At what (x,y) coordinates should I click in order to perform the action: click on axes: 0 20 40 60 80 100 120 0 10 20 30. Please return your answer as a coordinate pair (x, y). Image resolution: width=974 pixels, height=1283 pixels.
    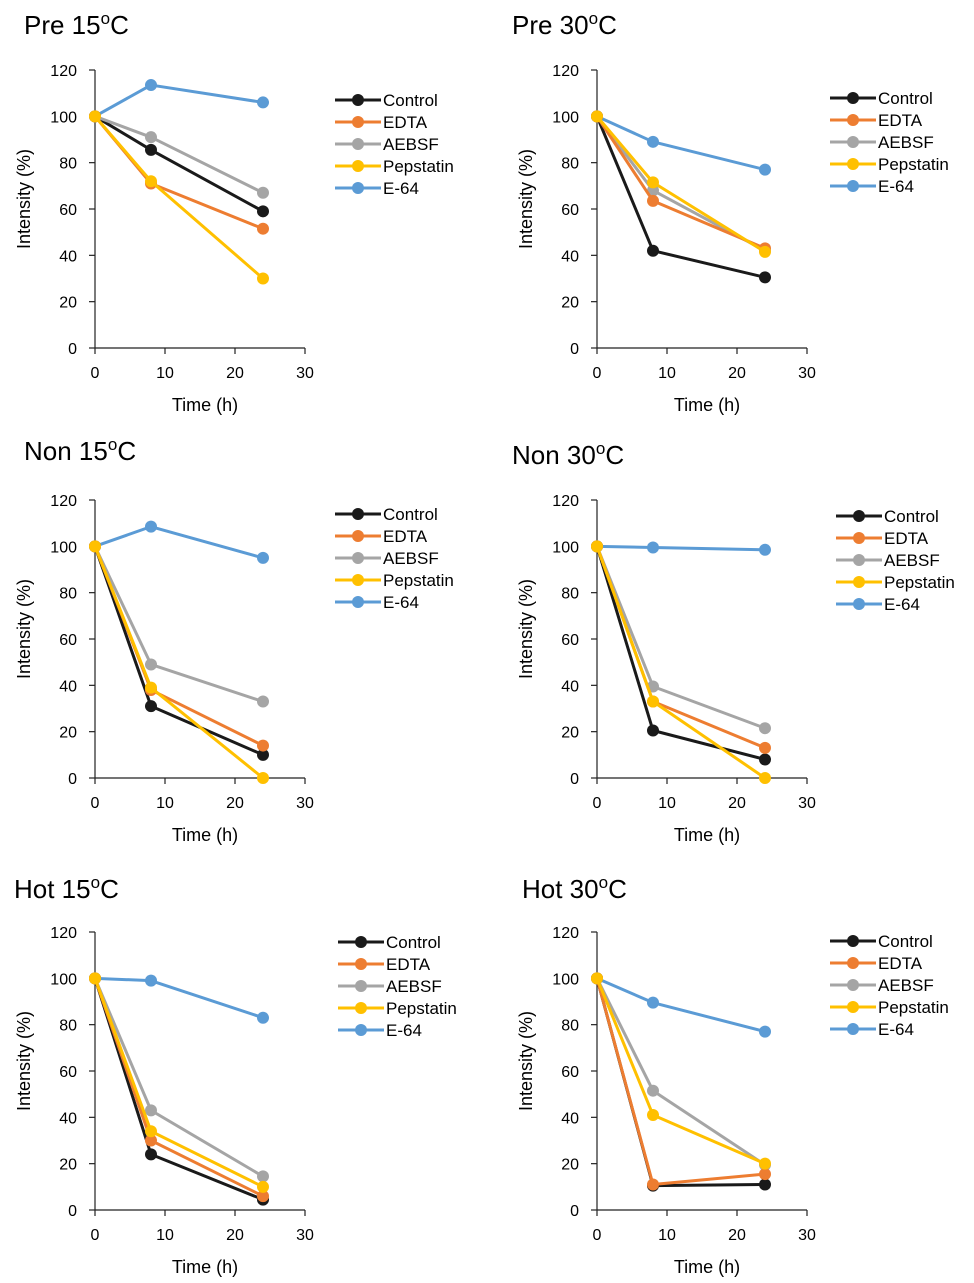
    Looking at the image, I should click on (684, 652).